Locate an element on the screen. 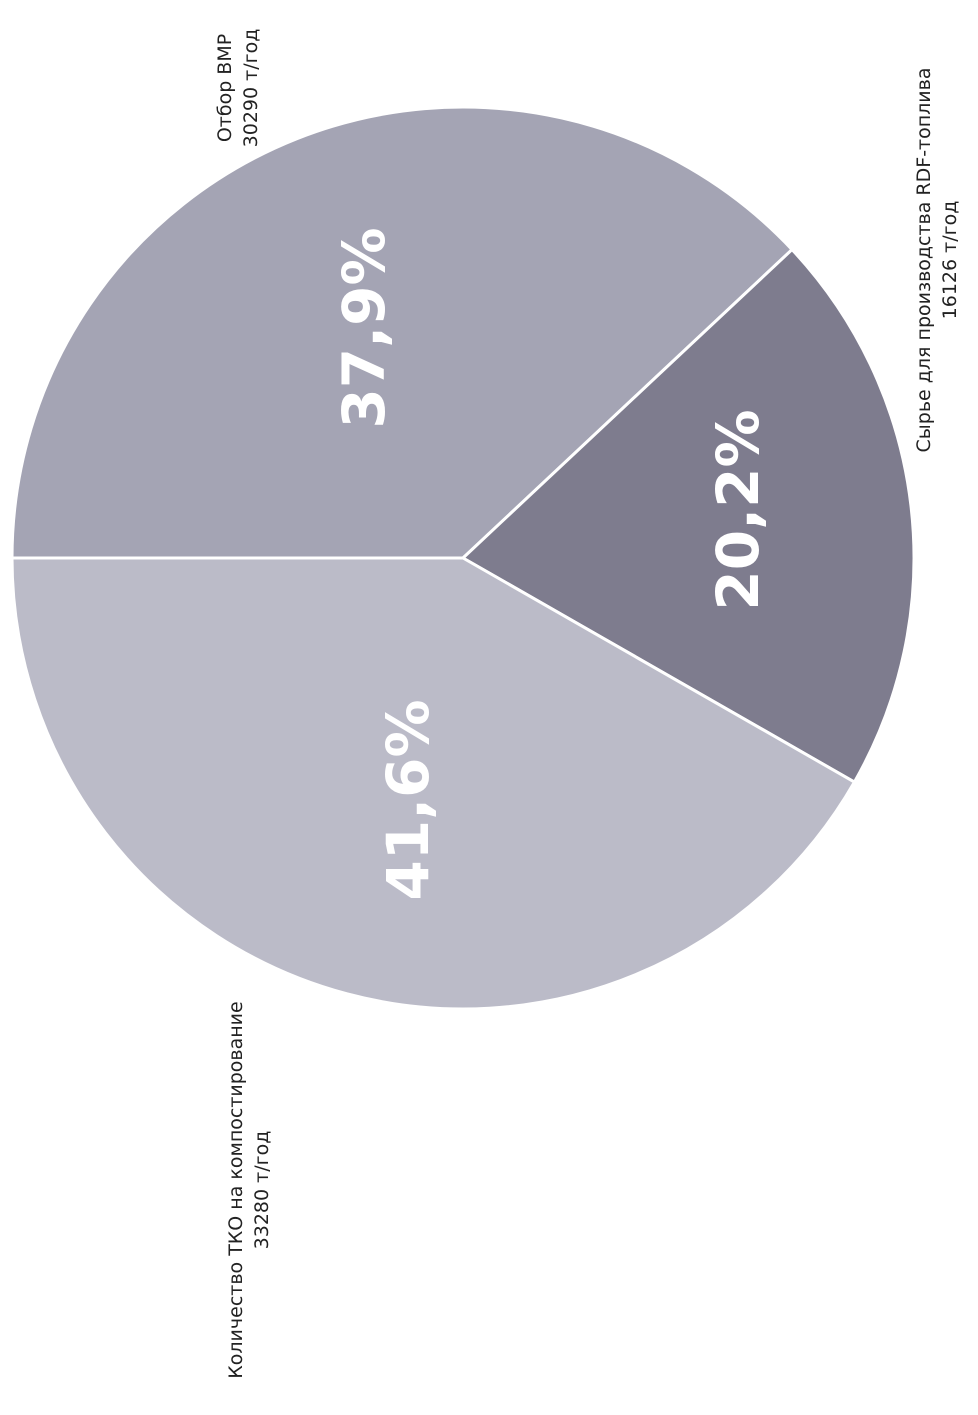 This screenshot has height=1415, width=978. category-name-vmr: Отбор ВМР is located at coordinates (225, 88).